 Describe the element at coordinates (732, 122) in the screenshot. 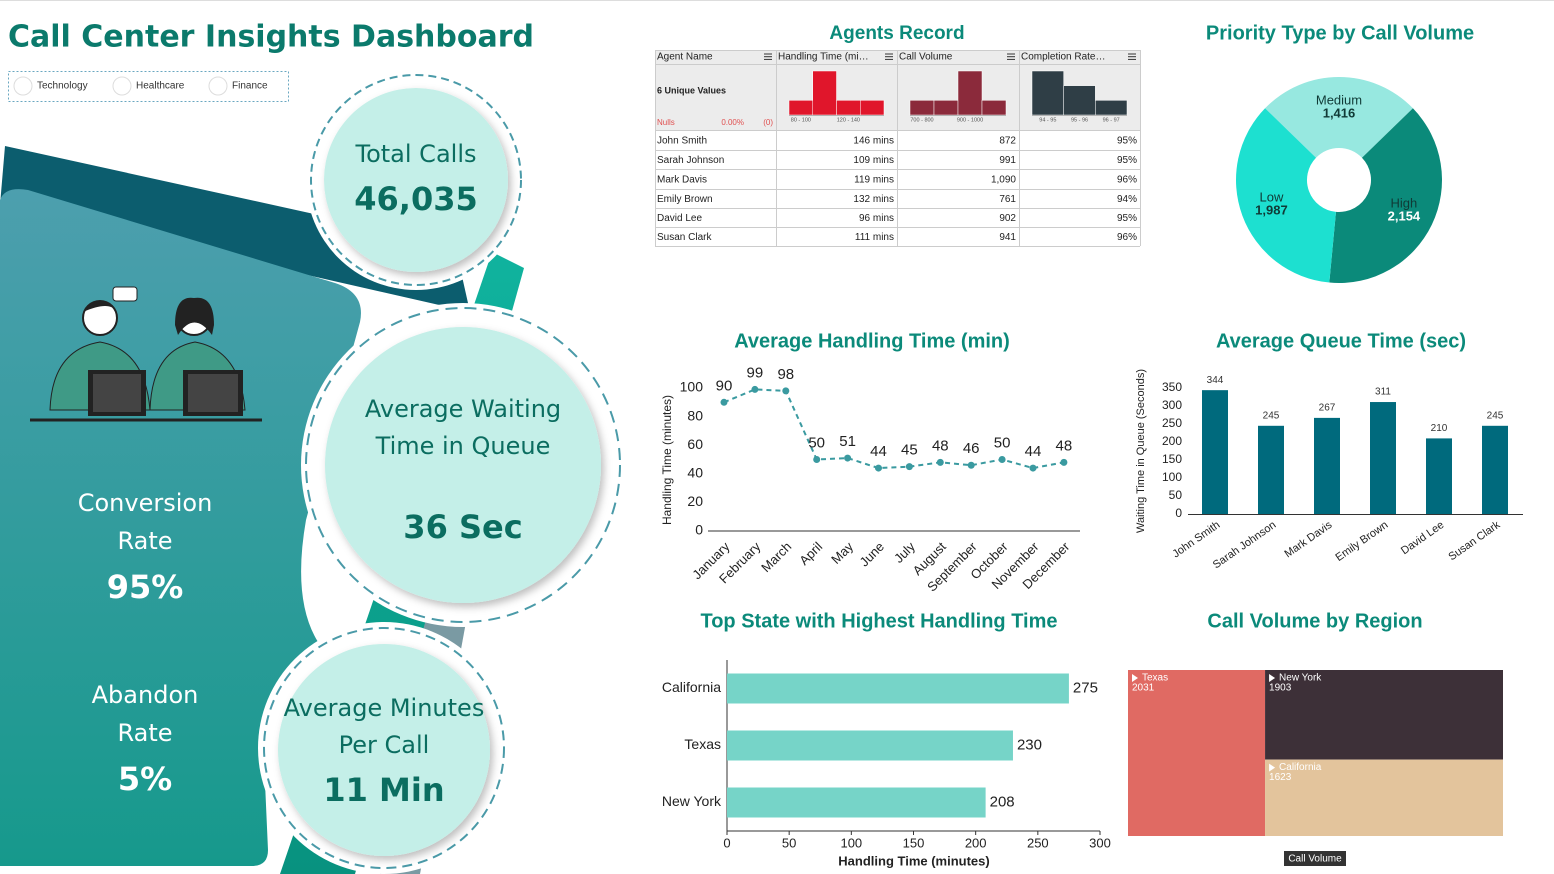

I see `nulls-pct: 0.00%` at that location.